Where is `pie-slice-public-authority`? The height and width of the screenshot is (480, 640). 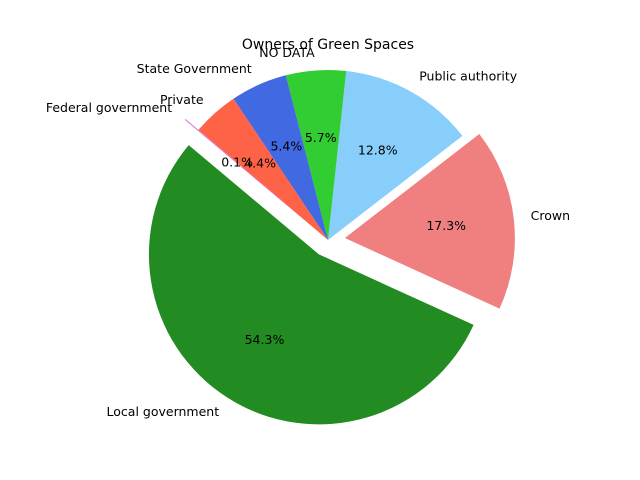
pie-slice-public-authority is located at coordinates (395, 155).